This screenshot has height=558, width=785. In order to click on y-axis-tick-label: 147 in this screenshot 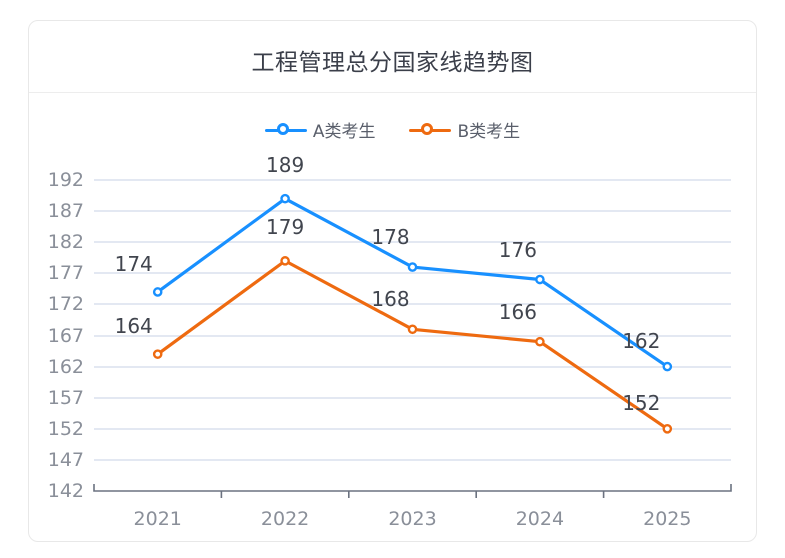, I will do `click(65, 459)`.